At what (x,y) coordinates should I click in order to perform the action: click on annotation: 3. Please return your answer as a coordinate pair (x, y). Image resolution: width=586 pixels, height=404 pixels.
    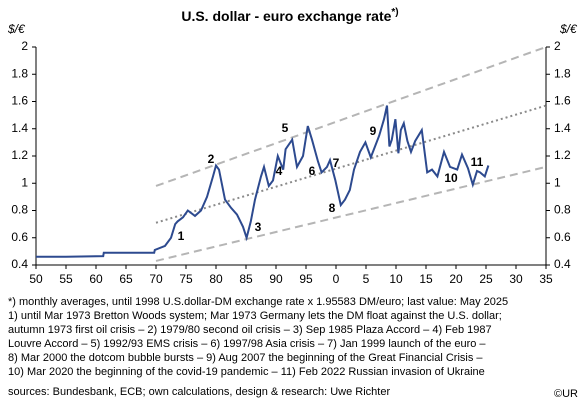
    Looking at the image, I should click on (258, 227).